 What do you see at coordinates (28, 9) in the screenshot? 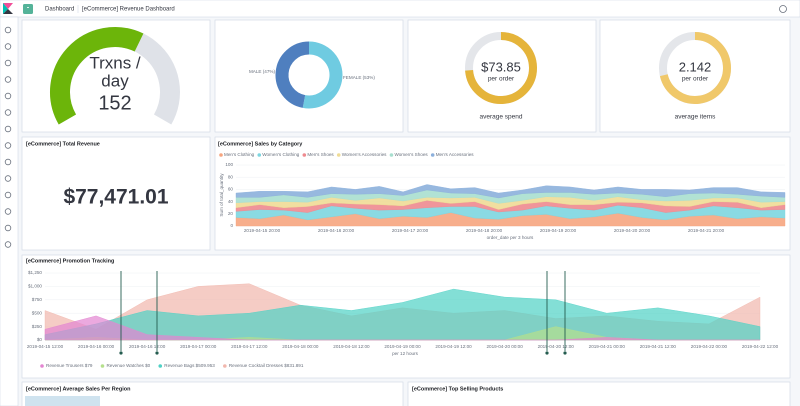
I see `menu-button` at bounding box center [28, 9].